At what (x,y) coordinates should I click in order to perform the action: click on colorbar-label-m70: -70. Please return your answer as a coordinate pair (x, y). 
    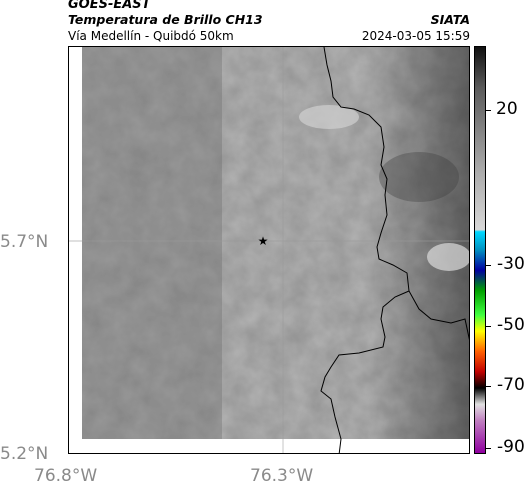
    Looking at the image, I should click on (511, 385).